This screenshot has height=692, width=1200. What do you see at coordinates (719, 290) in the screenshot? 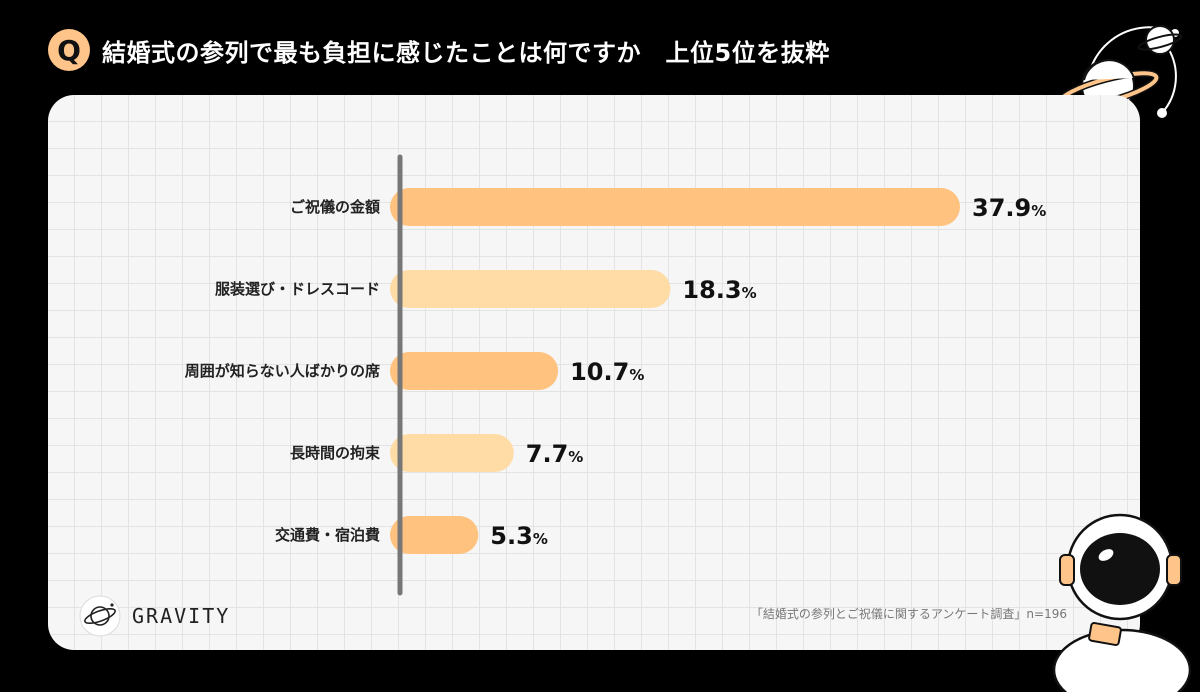
I see `value-label: 18.3%` at bounding box center [719, 290].